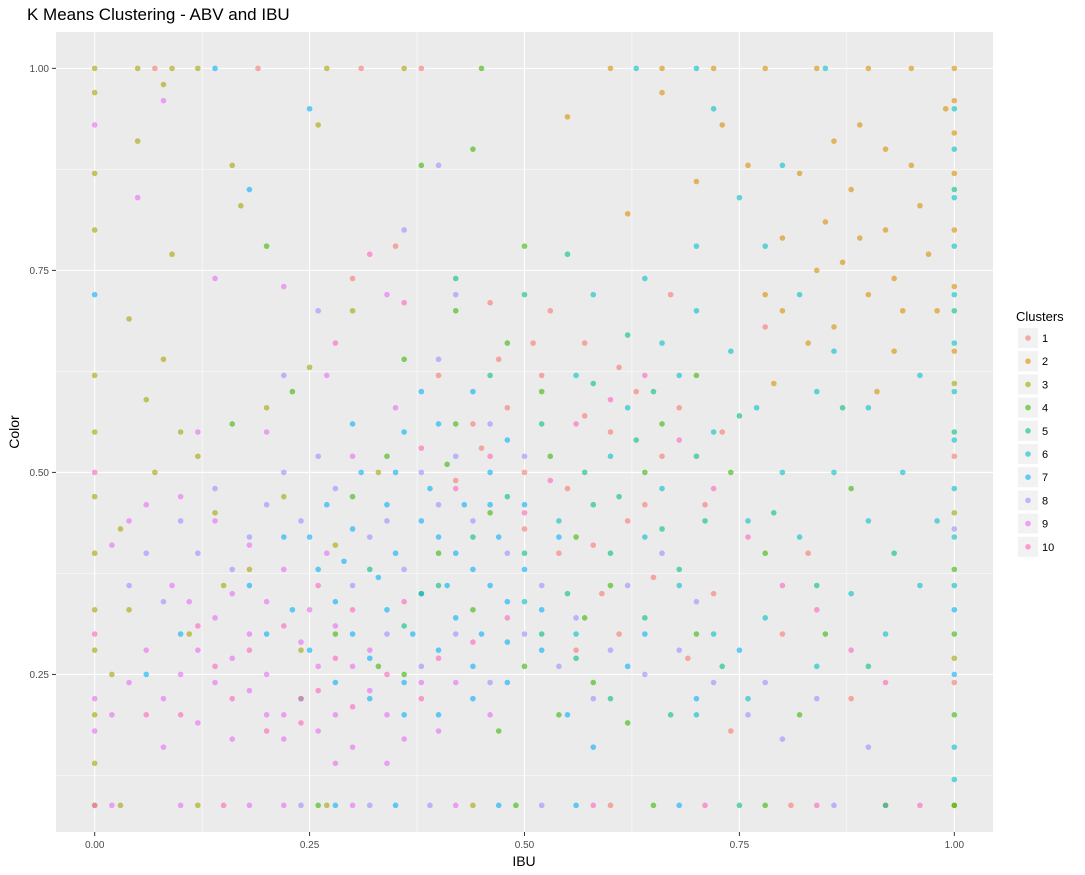 This screenshot has height=875, width=1085. I want to click on legend-item-5: 5, so click(1033, 430).